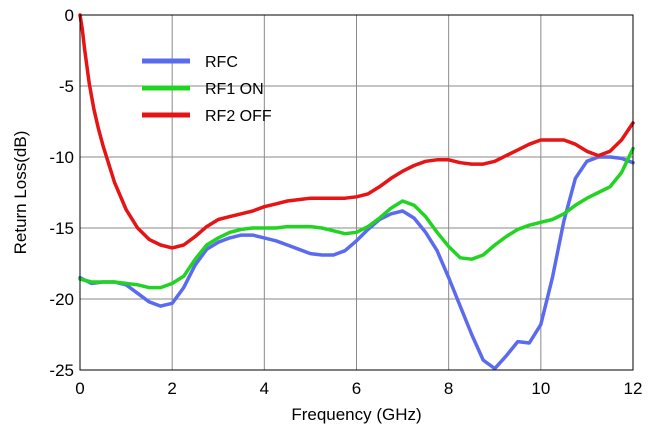 The image size is (663, 437). Describe the element at coordinates (171, 388) in the screenshot. I see `x-tick-label: 2` at that location.